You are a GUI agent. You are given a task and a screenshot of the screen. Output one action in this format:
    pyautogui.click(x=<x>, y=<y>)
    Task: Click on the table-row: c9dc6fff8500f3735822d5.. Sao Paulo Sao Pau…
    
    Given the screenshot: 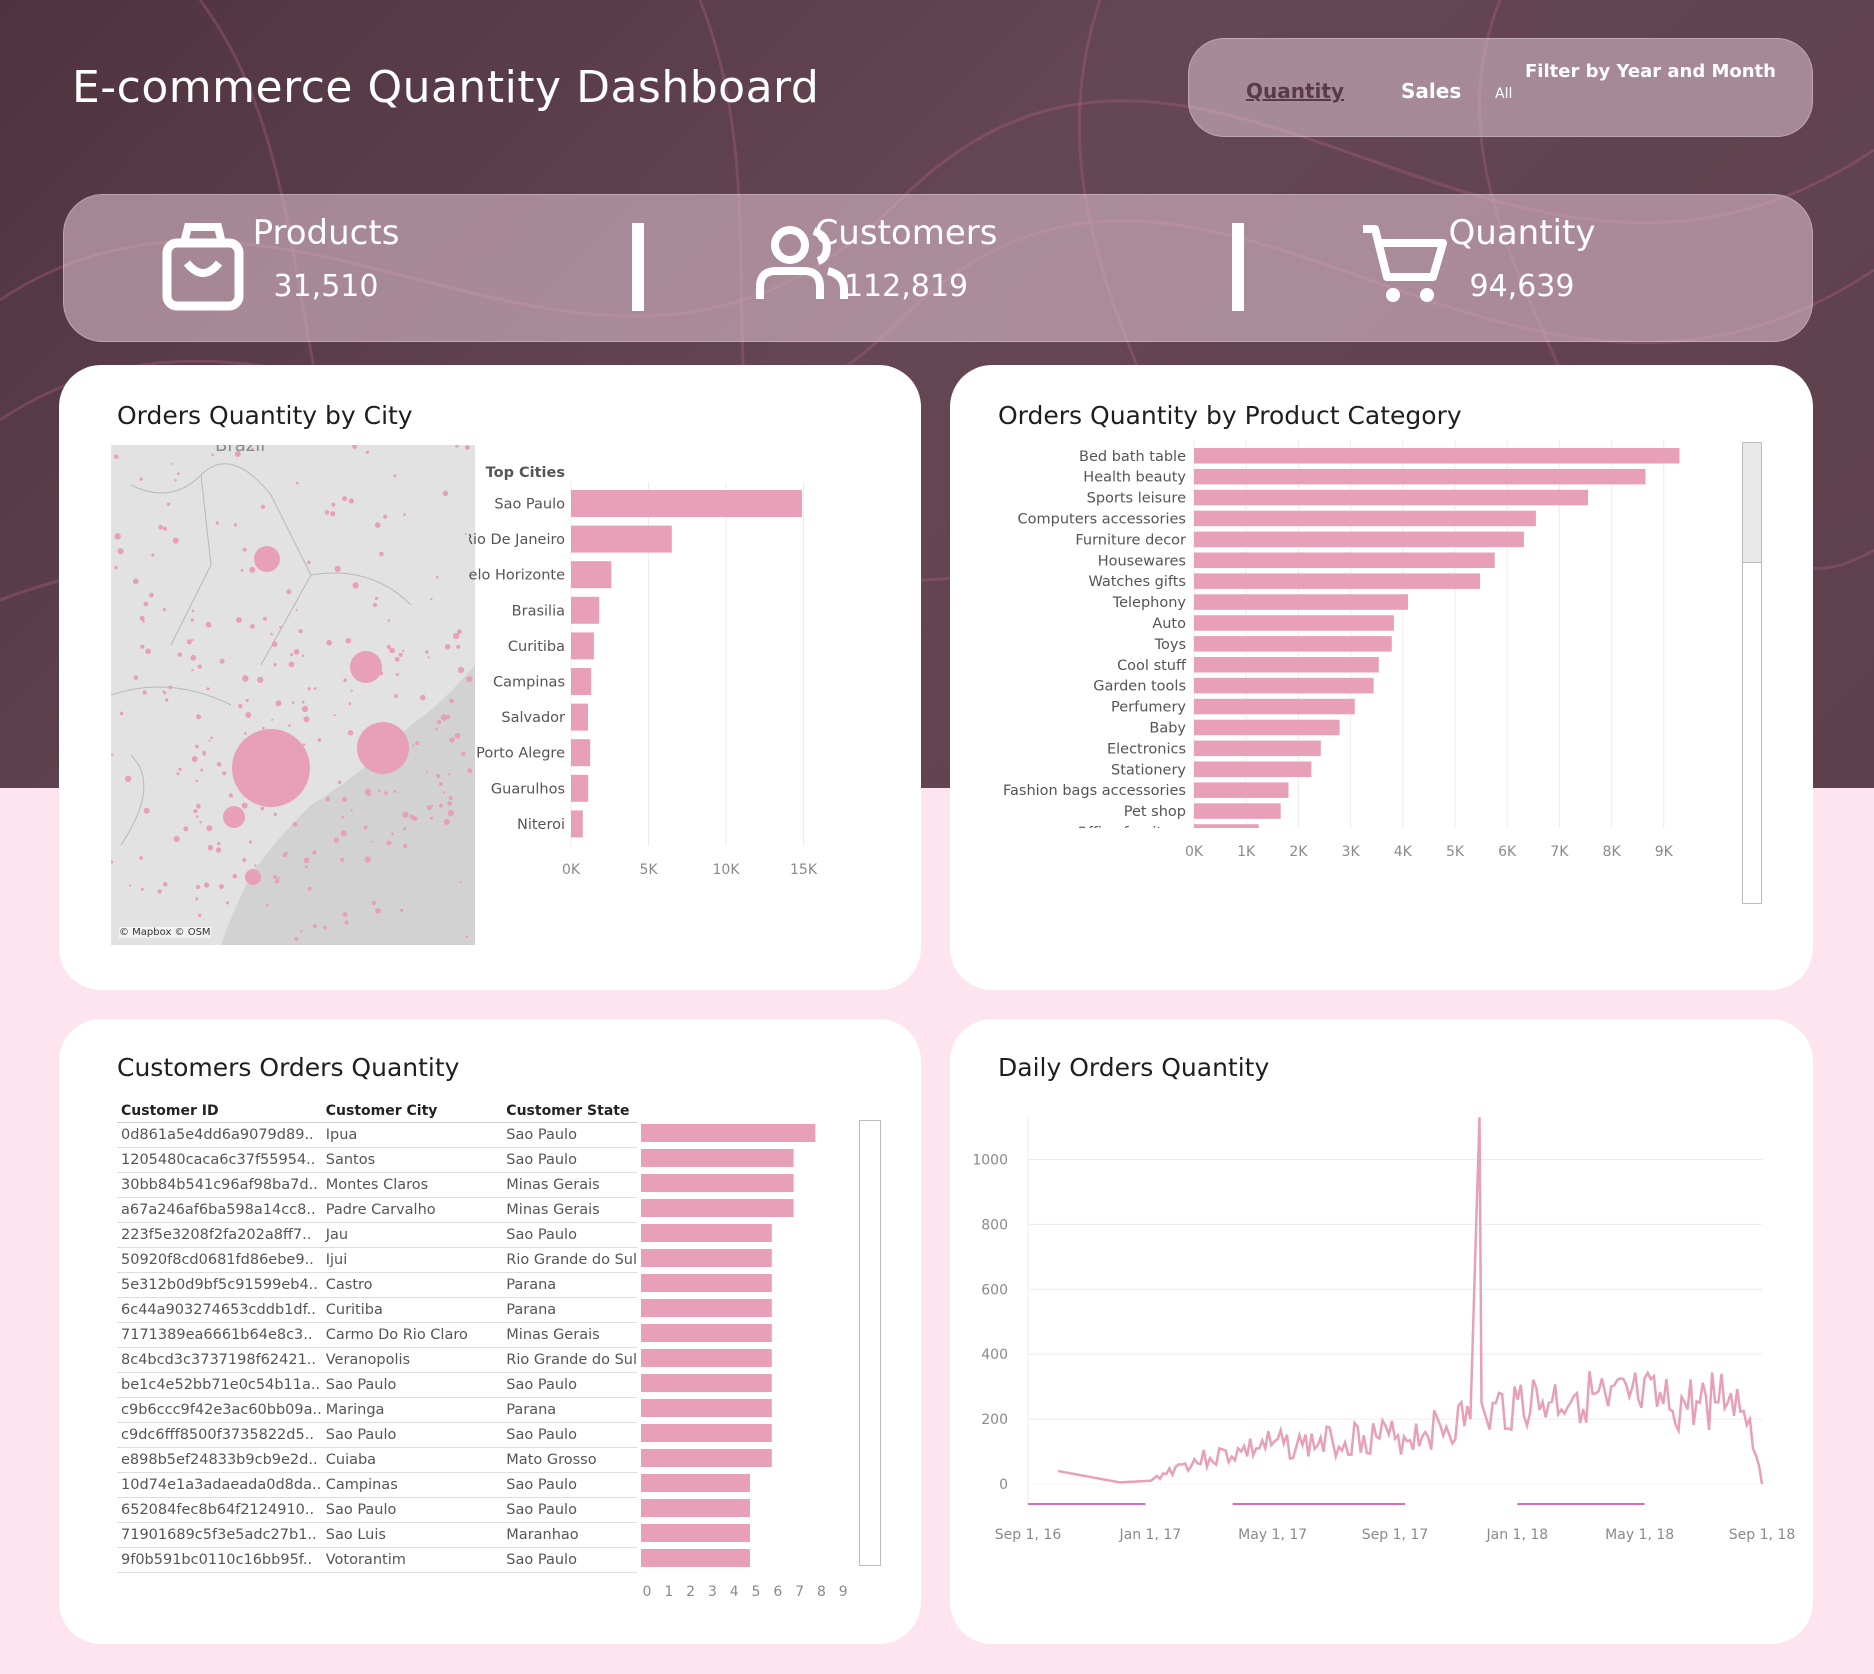 What is the action you would take?
    pyautogui.click(x=377, y=1435)
    